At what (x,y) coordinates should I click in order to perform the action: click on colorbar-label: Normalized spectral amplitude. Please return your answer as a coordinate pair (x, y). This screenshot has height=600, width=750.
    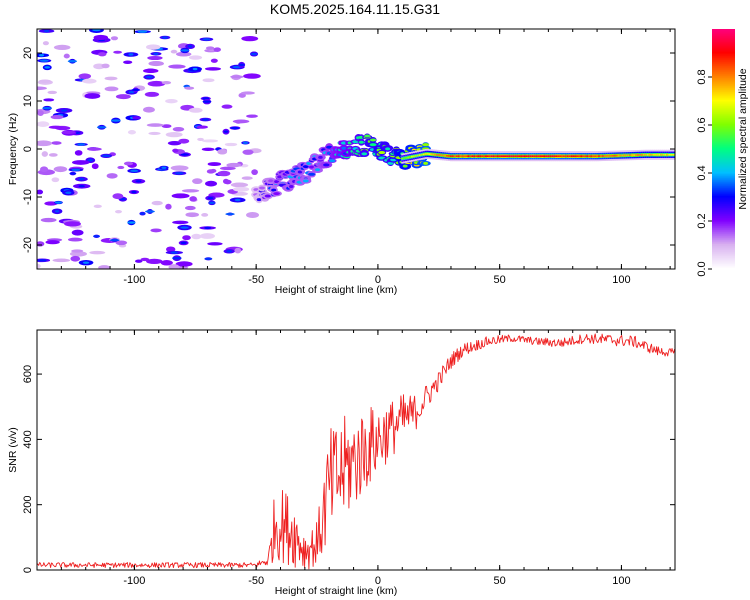
    Looking at the image, I should click on (743, 138).